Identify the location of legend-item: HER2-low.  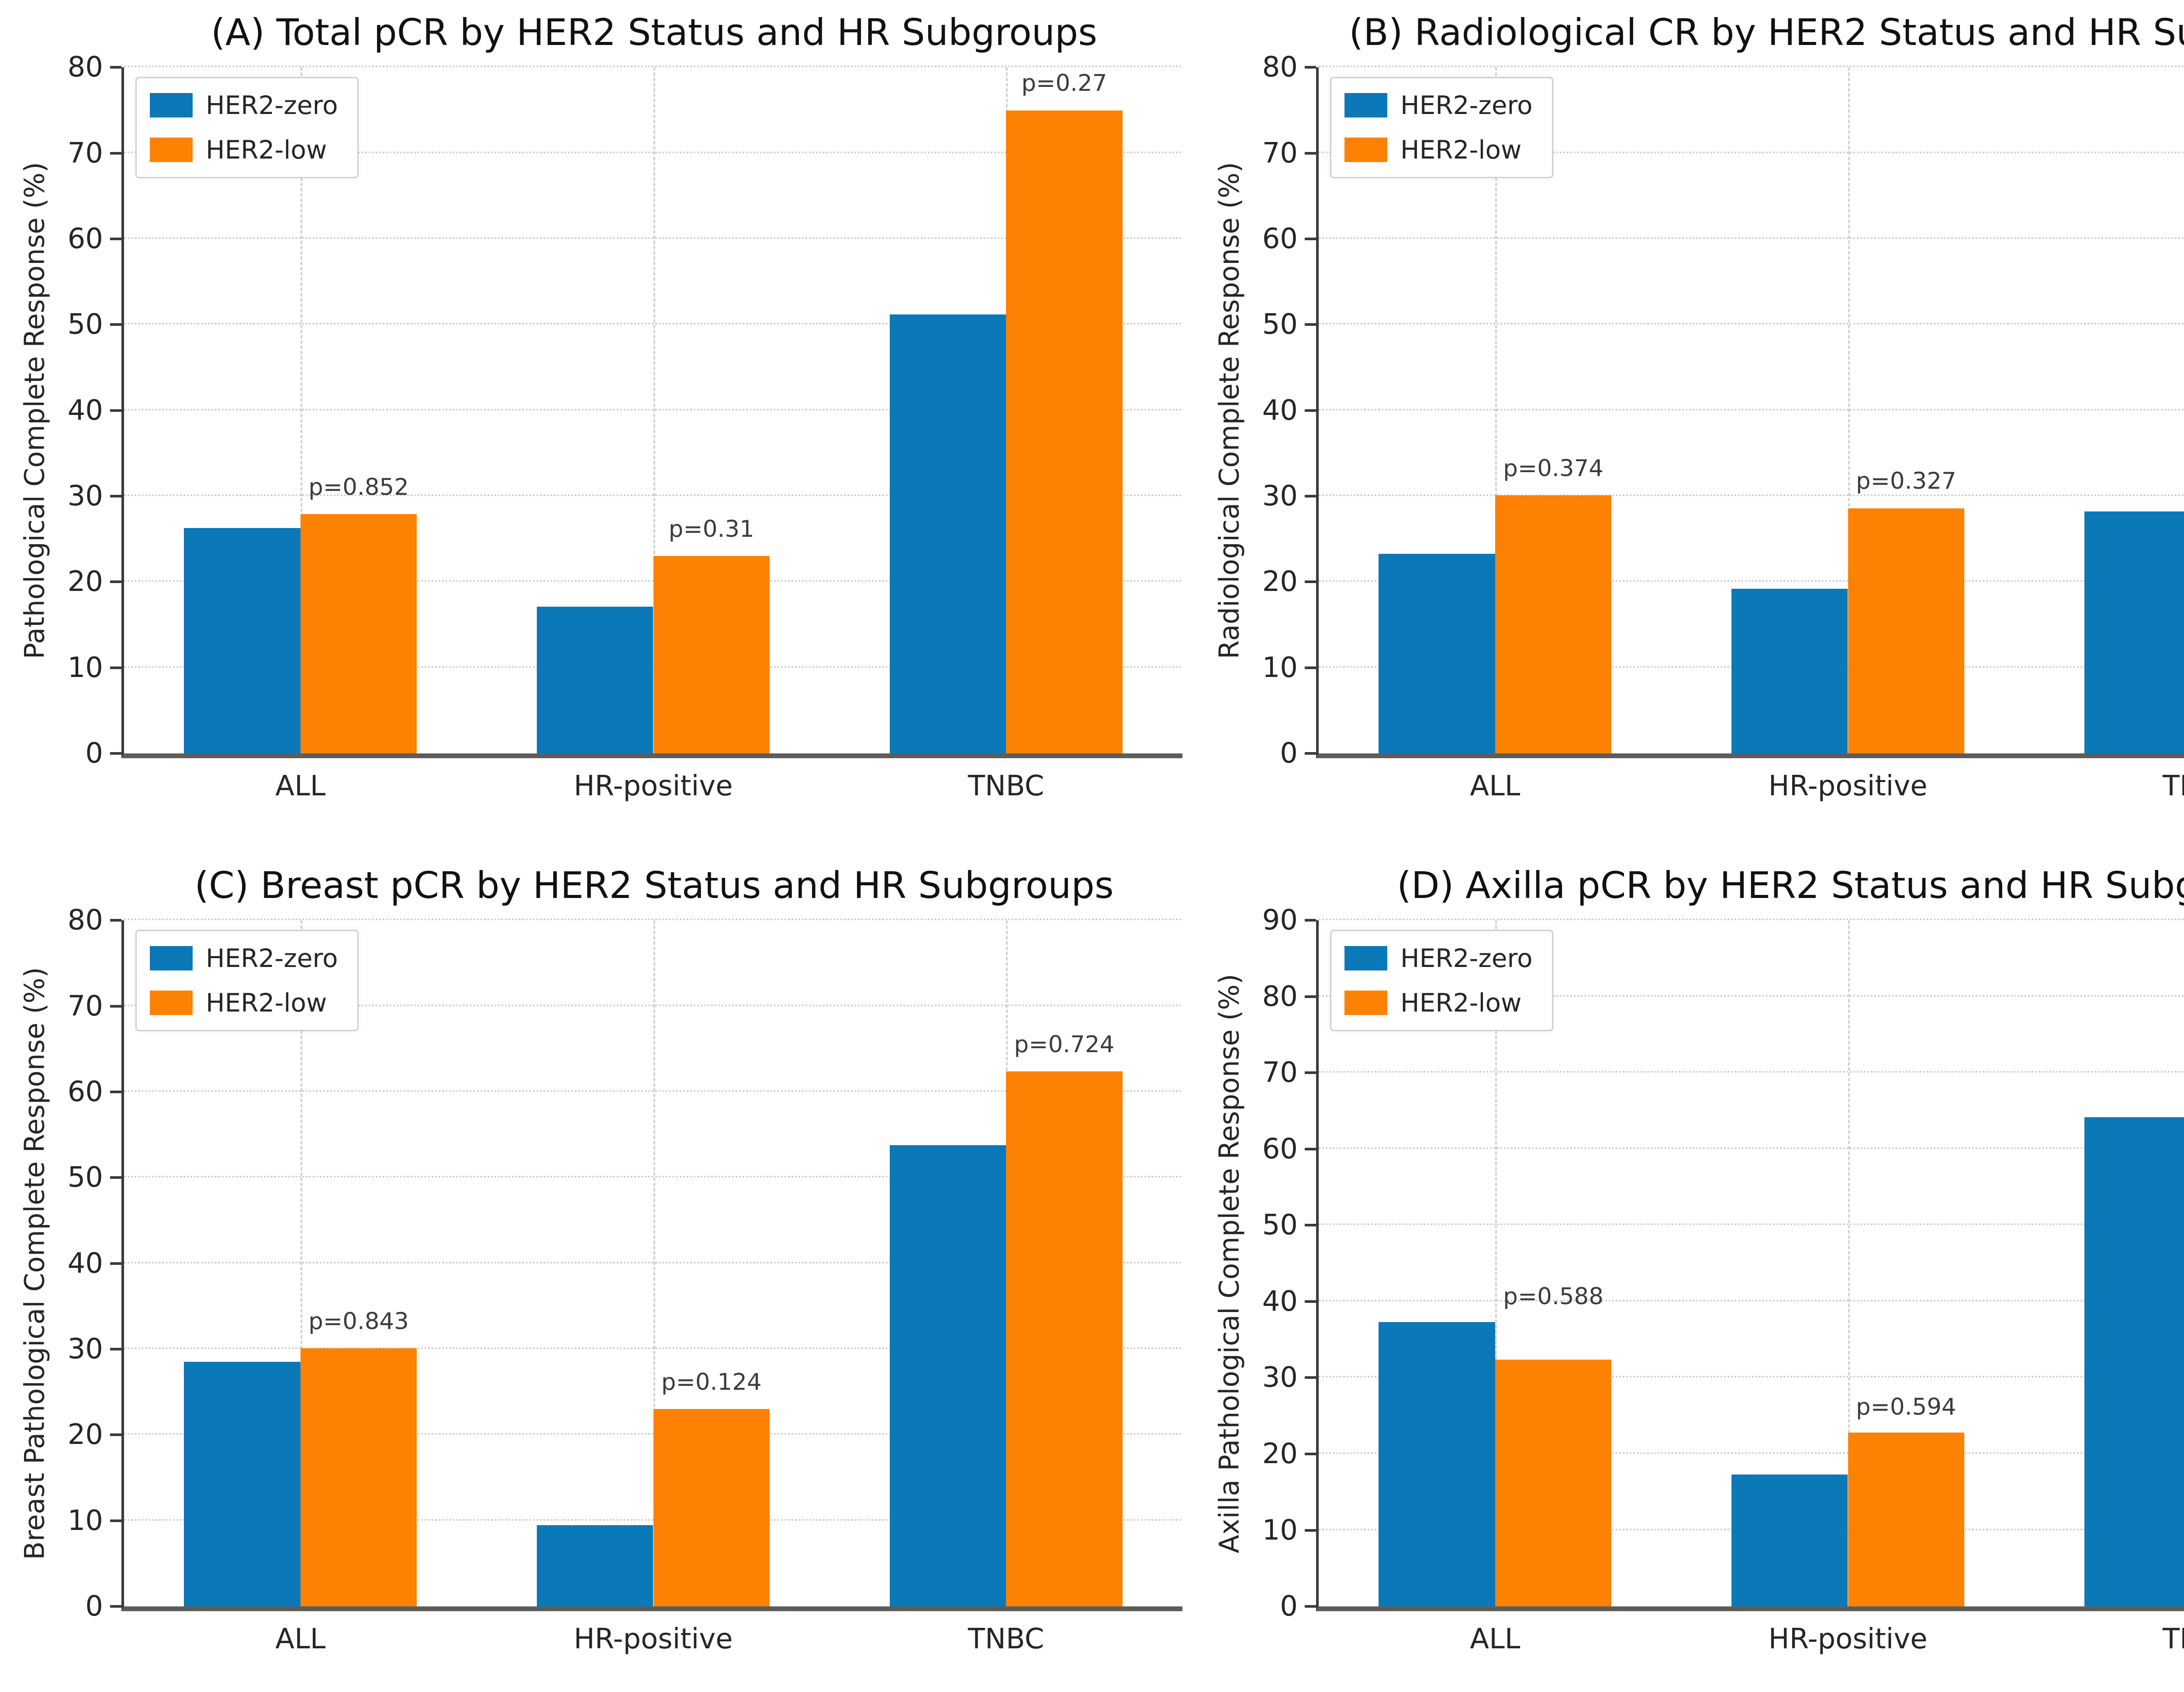
(244, 1003).